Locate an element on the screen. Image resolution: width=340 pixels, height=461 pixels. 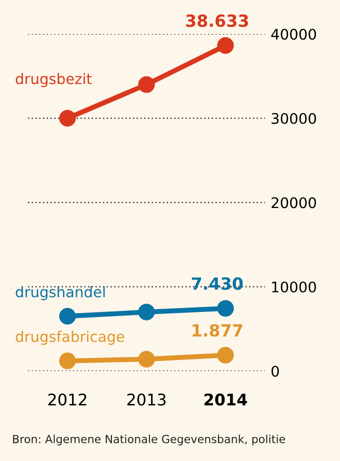
x-tick-label: 2013 is located at coordinates (146, 400).